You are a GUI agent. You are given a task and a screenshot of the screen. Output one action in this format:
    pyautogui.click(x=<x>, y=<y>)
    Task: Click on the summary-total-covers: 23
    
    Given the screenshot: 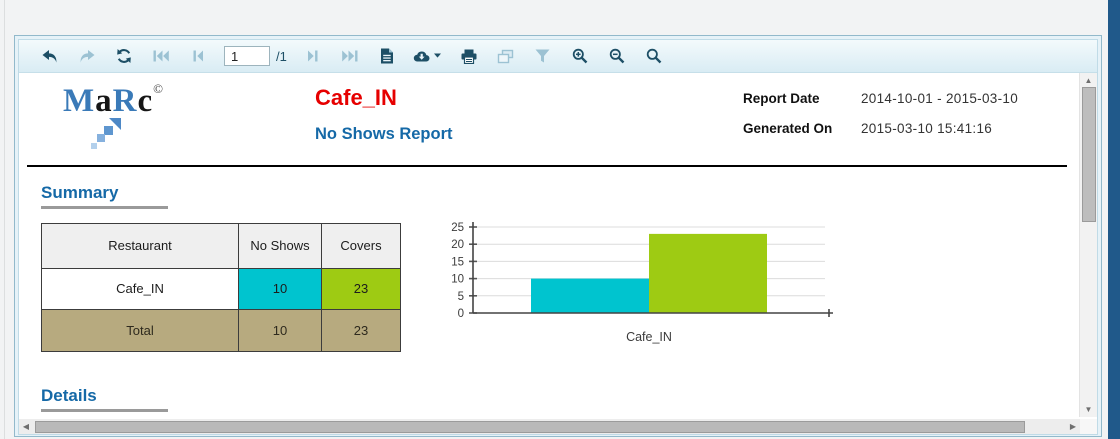 What is the action you would take?
    pyautogui.click(x=361, y=330)
    